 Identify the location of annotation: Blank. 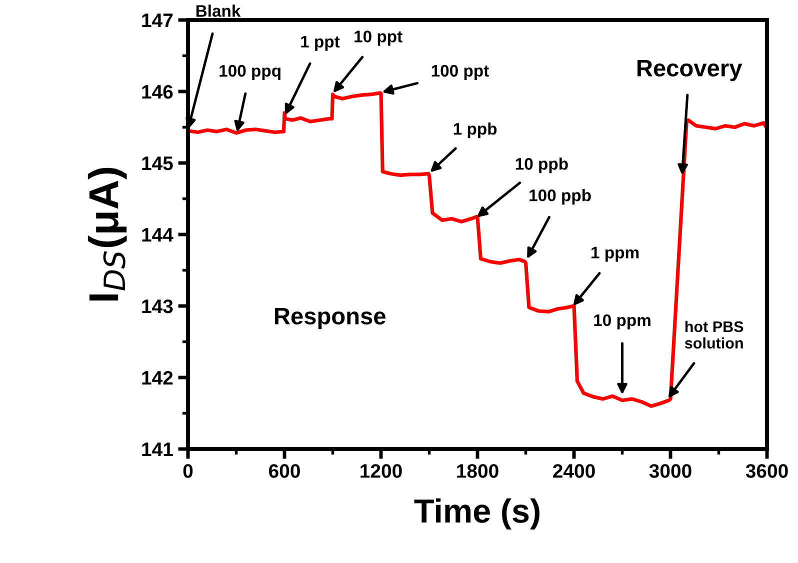
(218, 10).